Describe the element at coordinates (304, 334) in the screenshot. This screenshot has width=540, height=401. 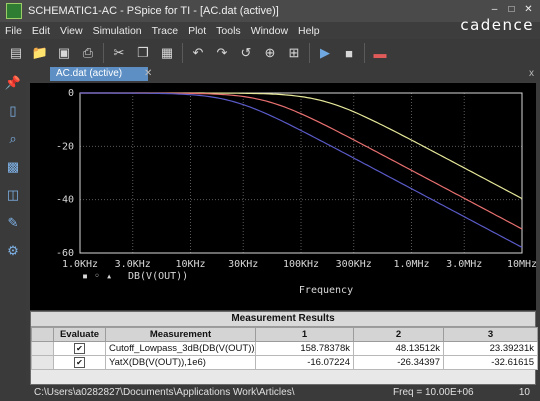
I see `column-header-1: 1` at that location.